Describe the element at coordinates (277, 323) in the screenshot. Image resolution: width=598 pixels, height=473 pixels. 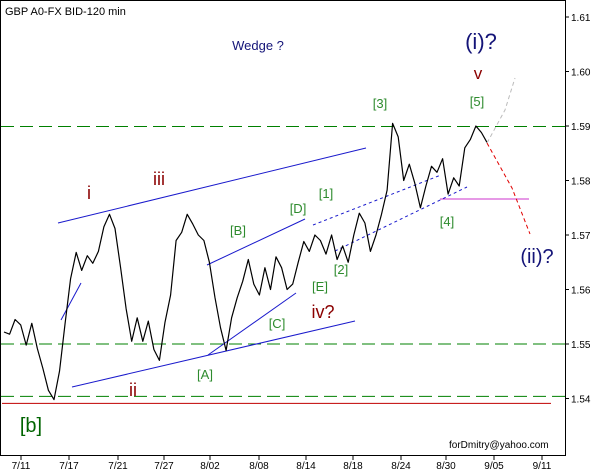
I see `annotation-14: [C]` at that location.